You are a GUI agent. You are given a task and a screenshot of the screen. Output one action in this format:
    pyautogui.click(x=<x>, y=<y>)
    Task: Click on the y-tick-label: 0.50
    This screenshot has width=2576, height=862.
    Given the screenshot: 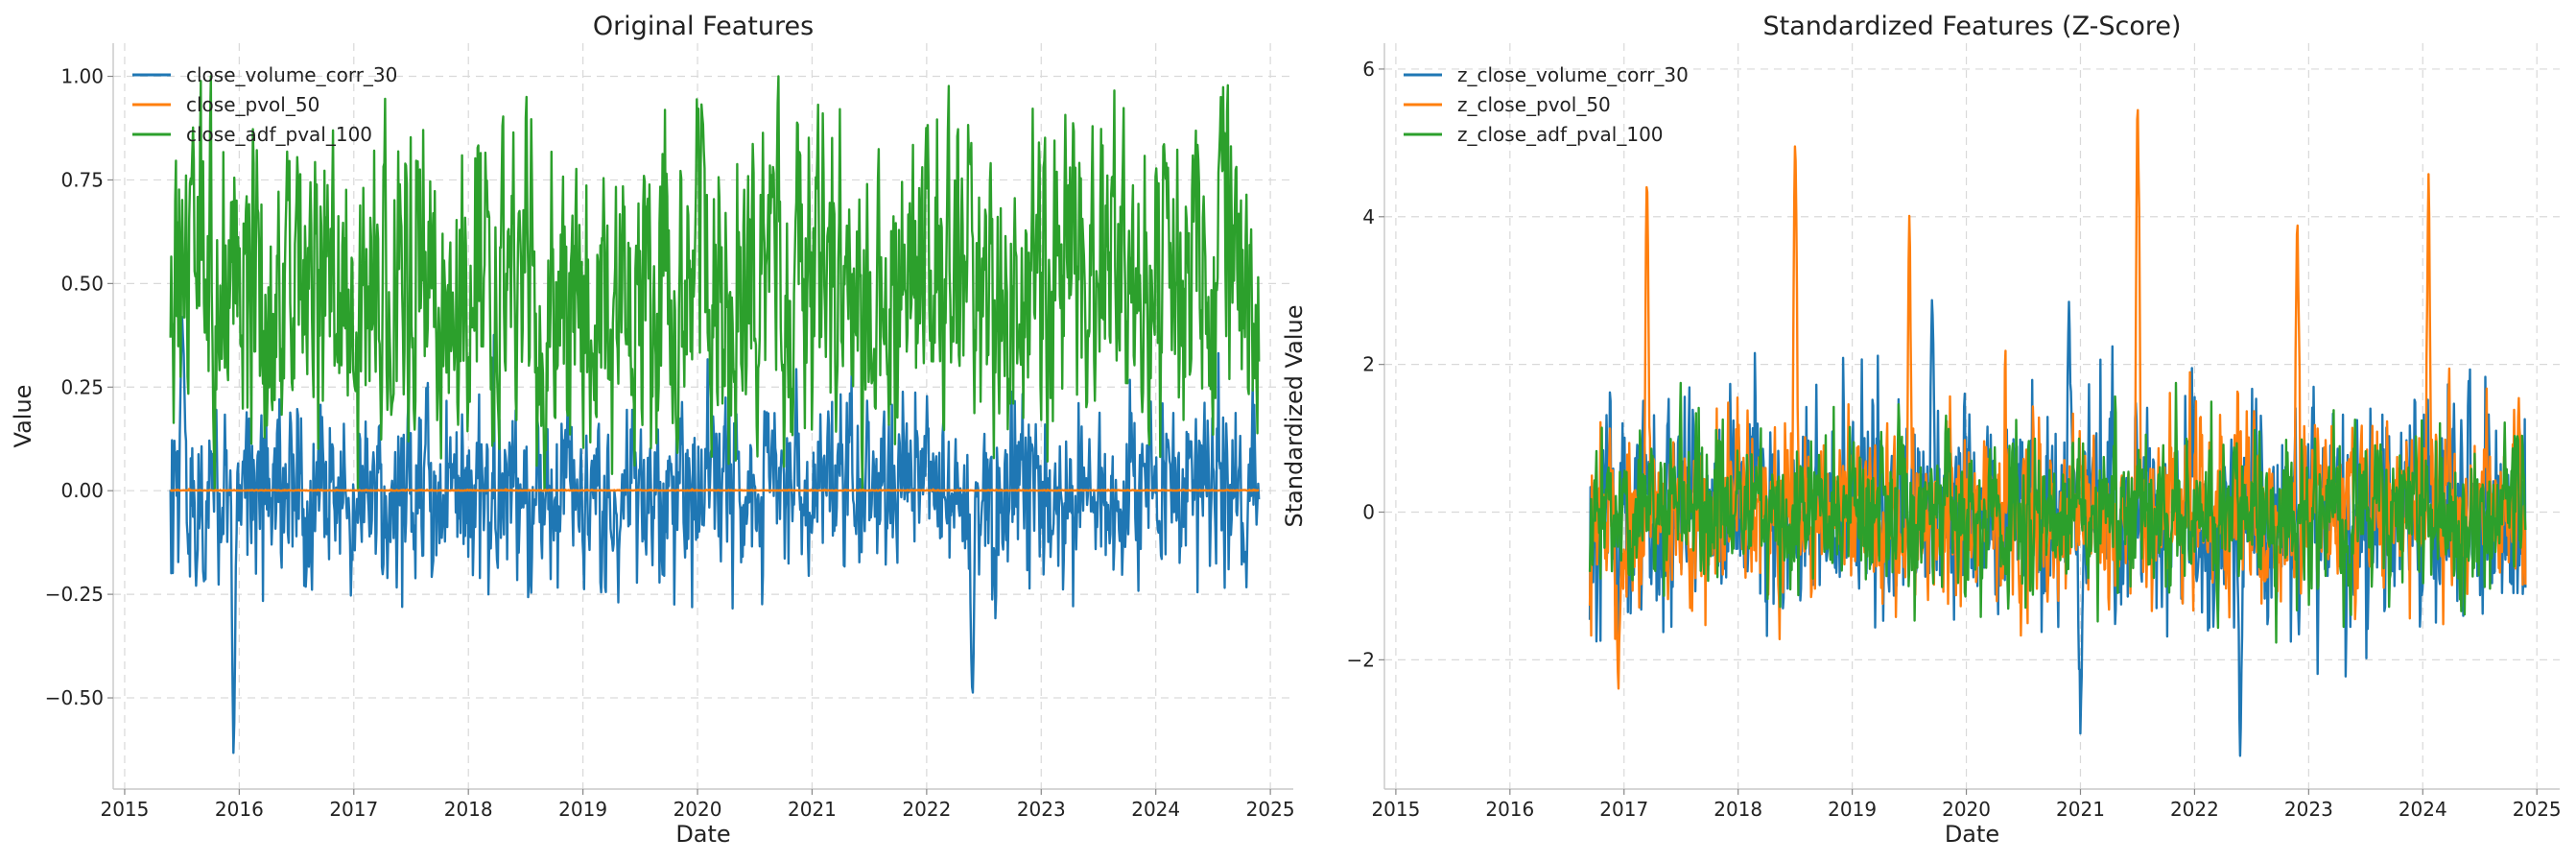 What is the action you would take?
    pyautogui.click(x=82, y=283)
    